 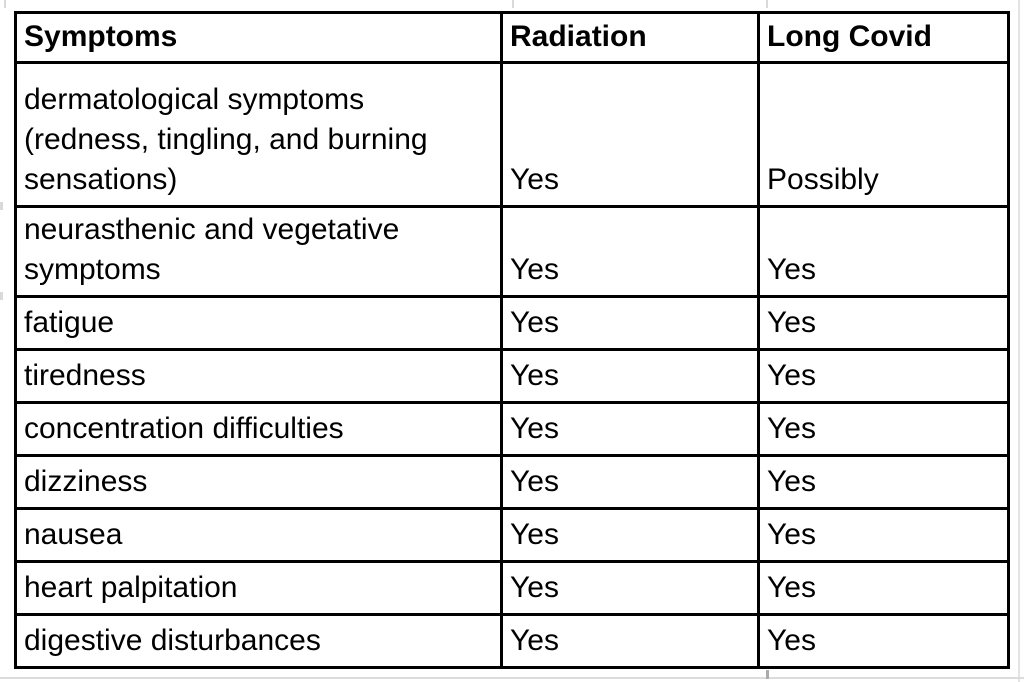 I want to click on long-covid-cell: Possibly, so click(x=883, y=134).